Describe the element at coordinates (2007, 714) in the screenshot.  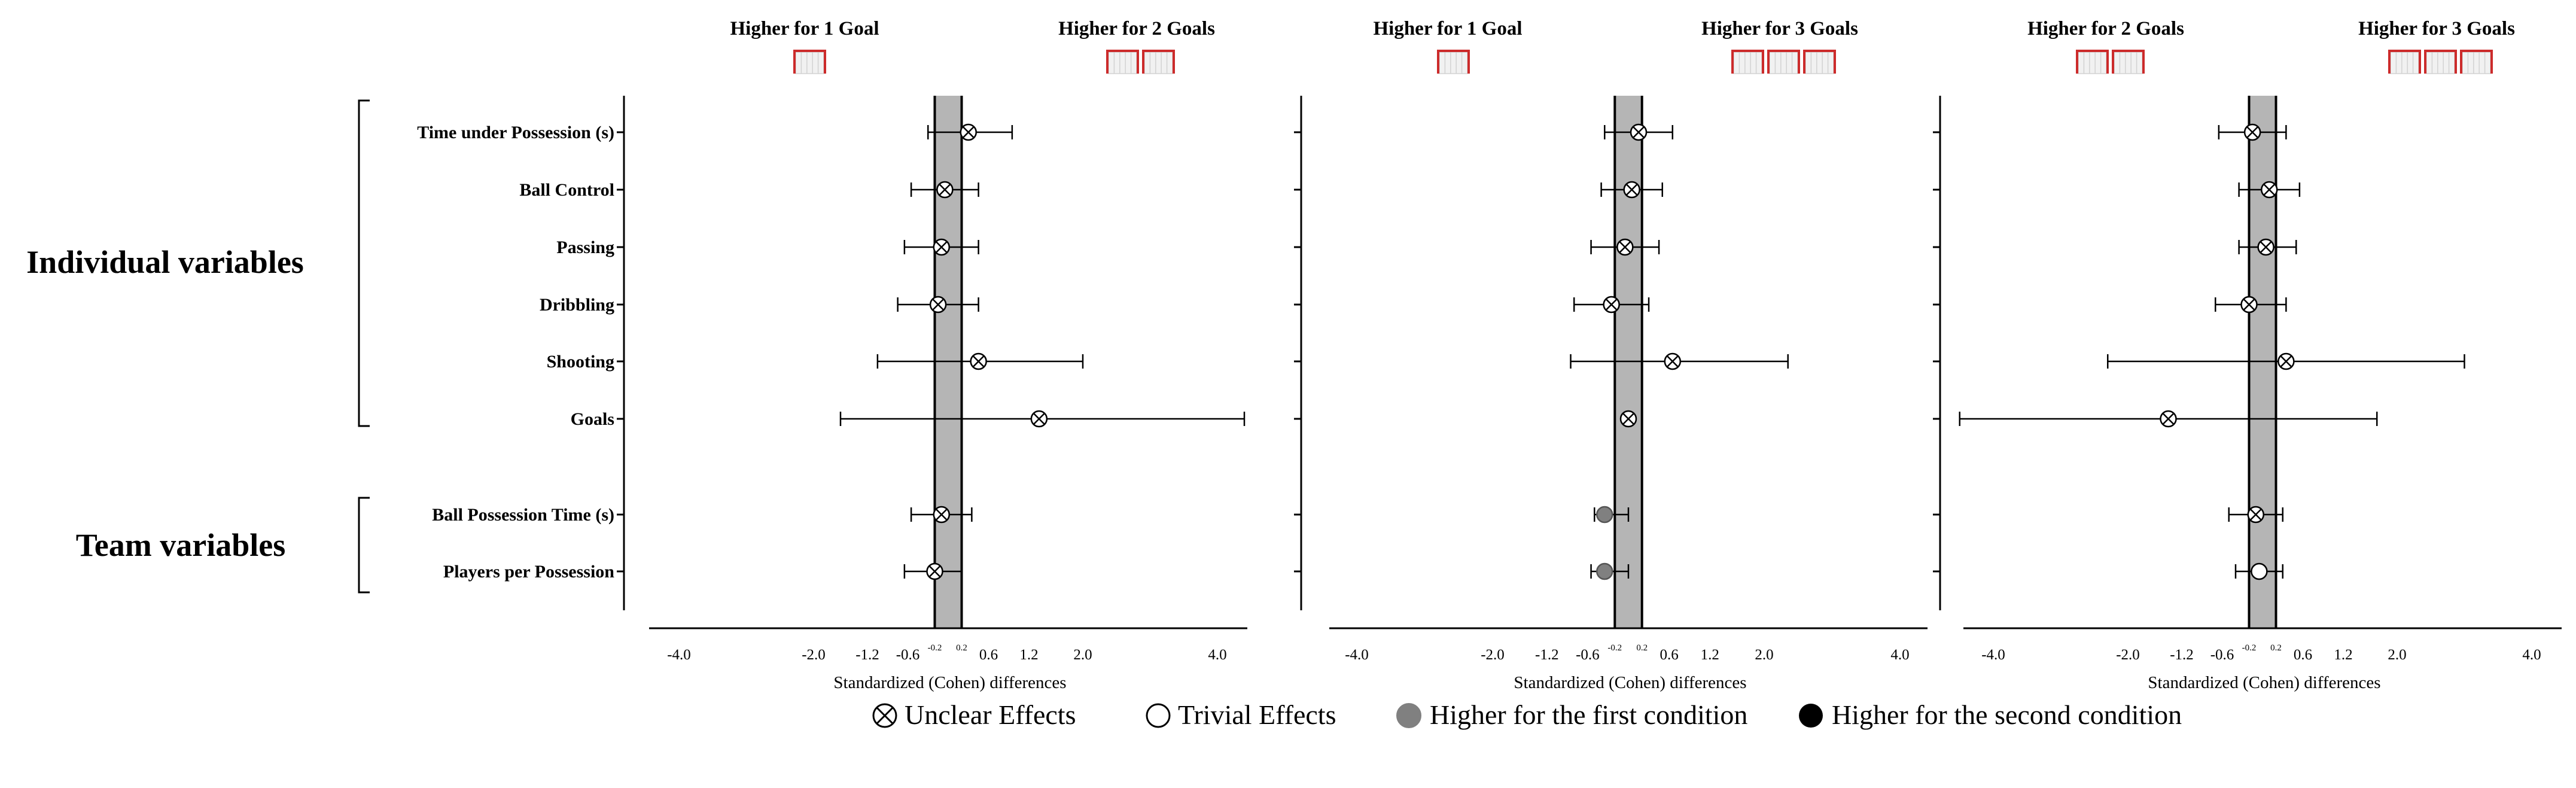
I see `legend-second-label: Higher for the second condition` at that location.